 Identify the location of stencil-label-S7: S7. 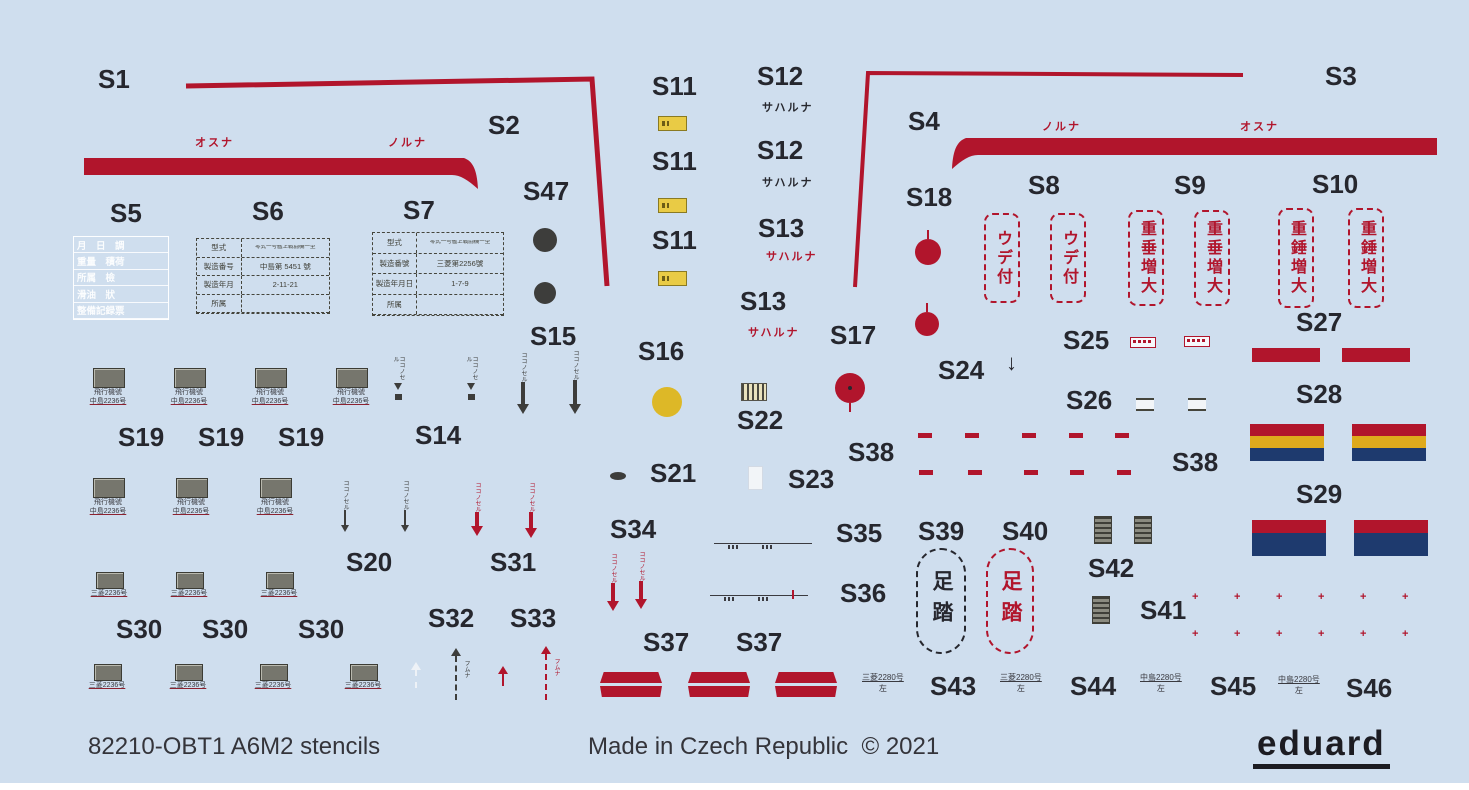
(419, 210).